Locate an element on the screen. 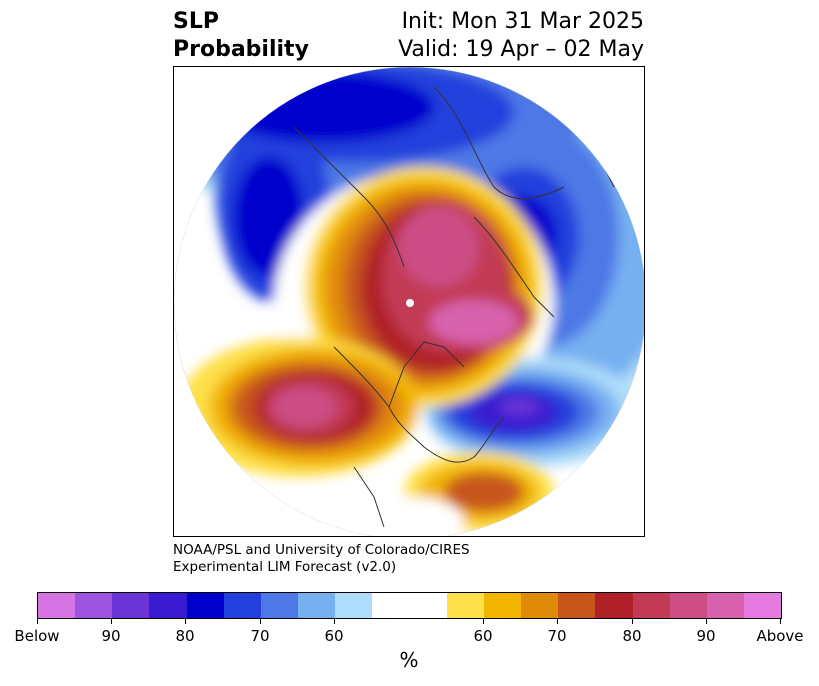 This screenshot has height=686, width=819. init-date: Init: Mon 31 Mar 2025 is located at coordinates (522, 21).